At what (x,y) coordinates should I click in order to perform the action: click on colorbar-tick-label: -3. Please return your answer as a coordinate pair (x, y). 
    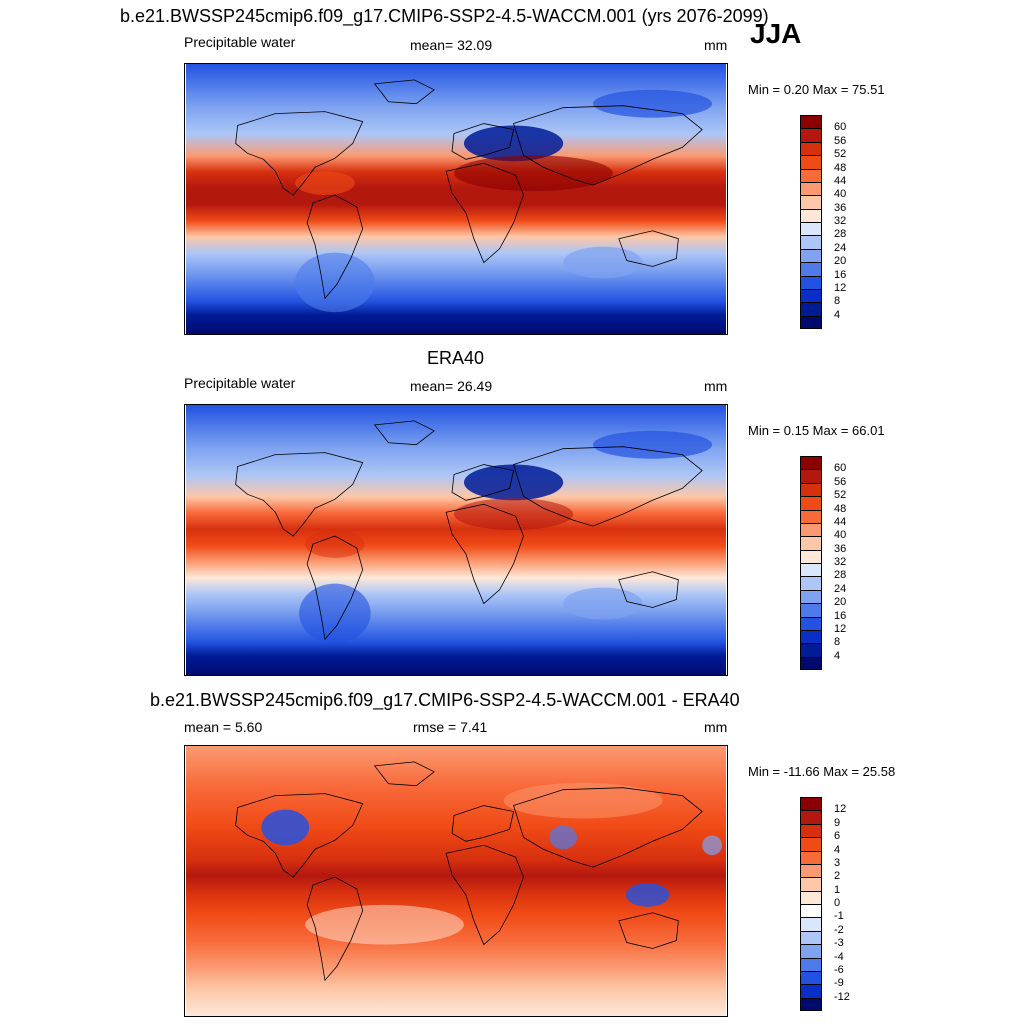
    Looking at the image, I should click on (839, 943).